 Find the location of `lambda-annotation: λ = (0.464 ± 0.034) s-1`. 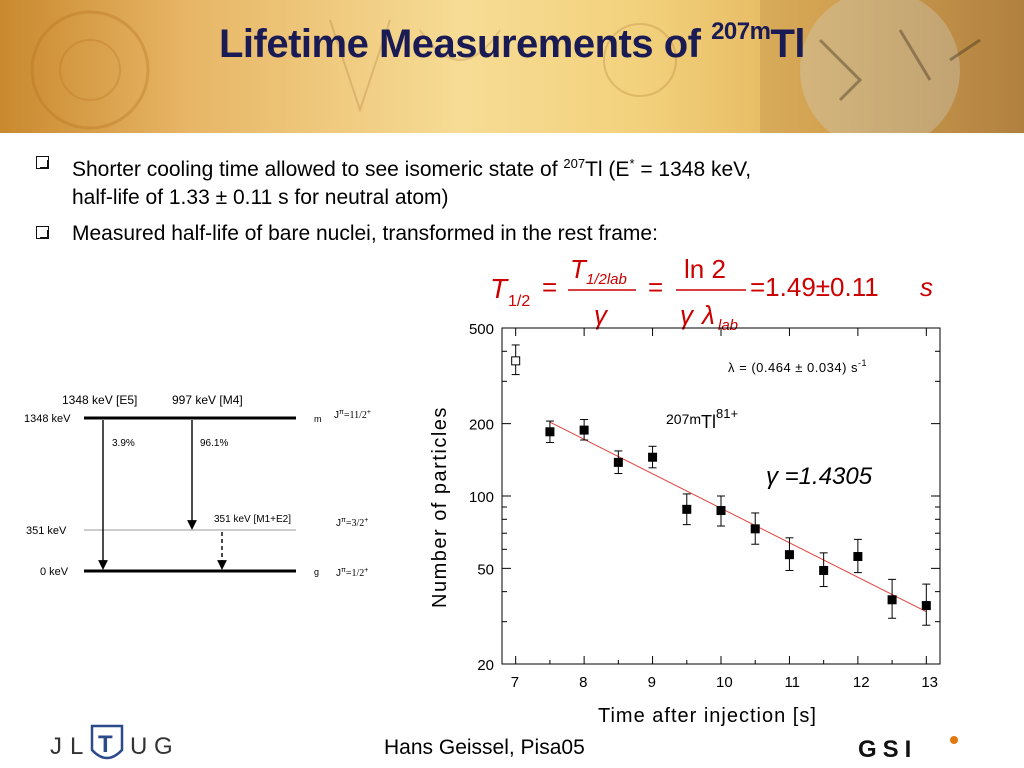

lambda-annotation: λ = (0.464 ± 0.034) s-1 is located at coordinates (797, 366).